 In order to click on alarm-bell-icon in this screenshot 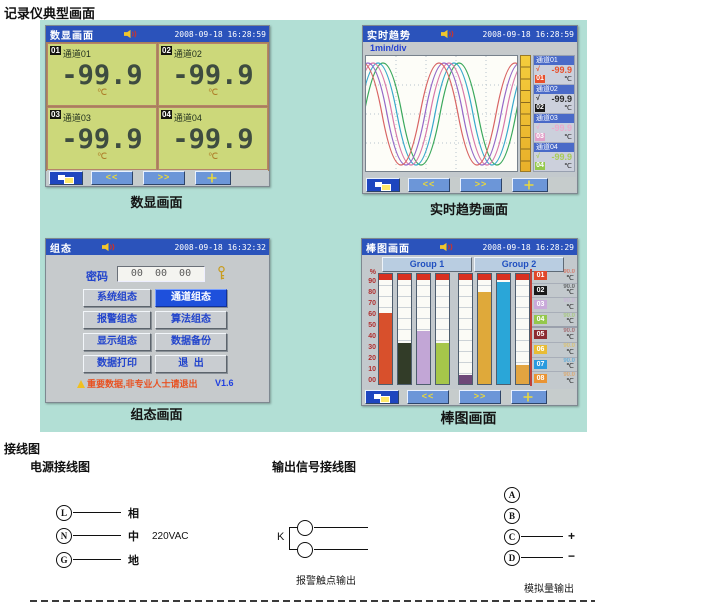, I will do `click(130, 34)`.